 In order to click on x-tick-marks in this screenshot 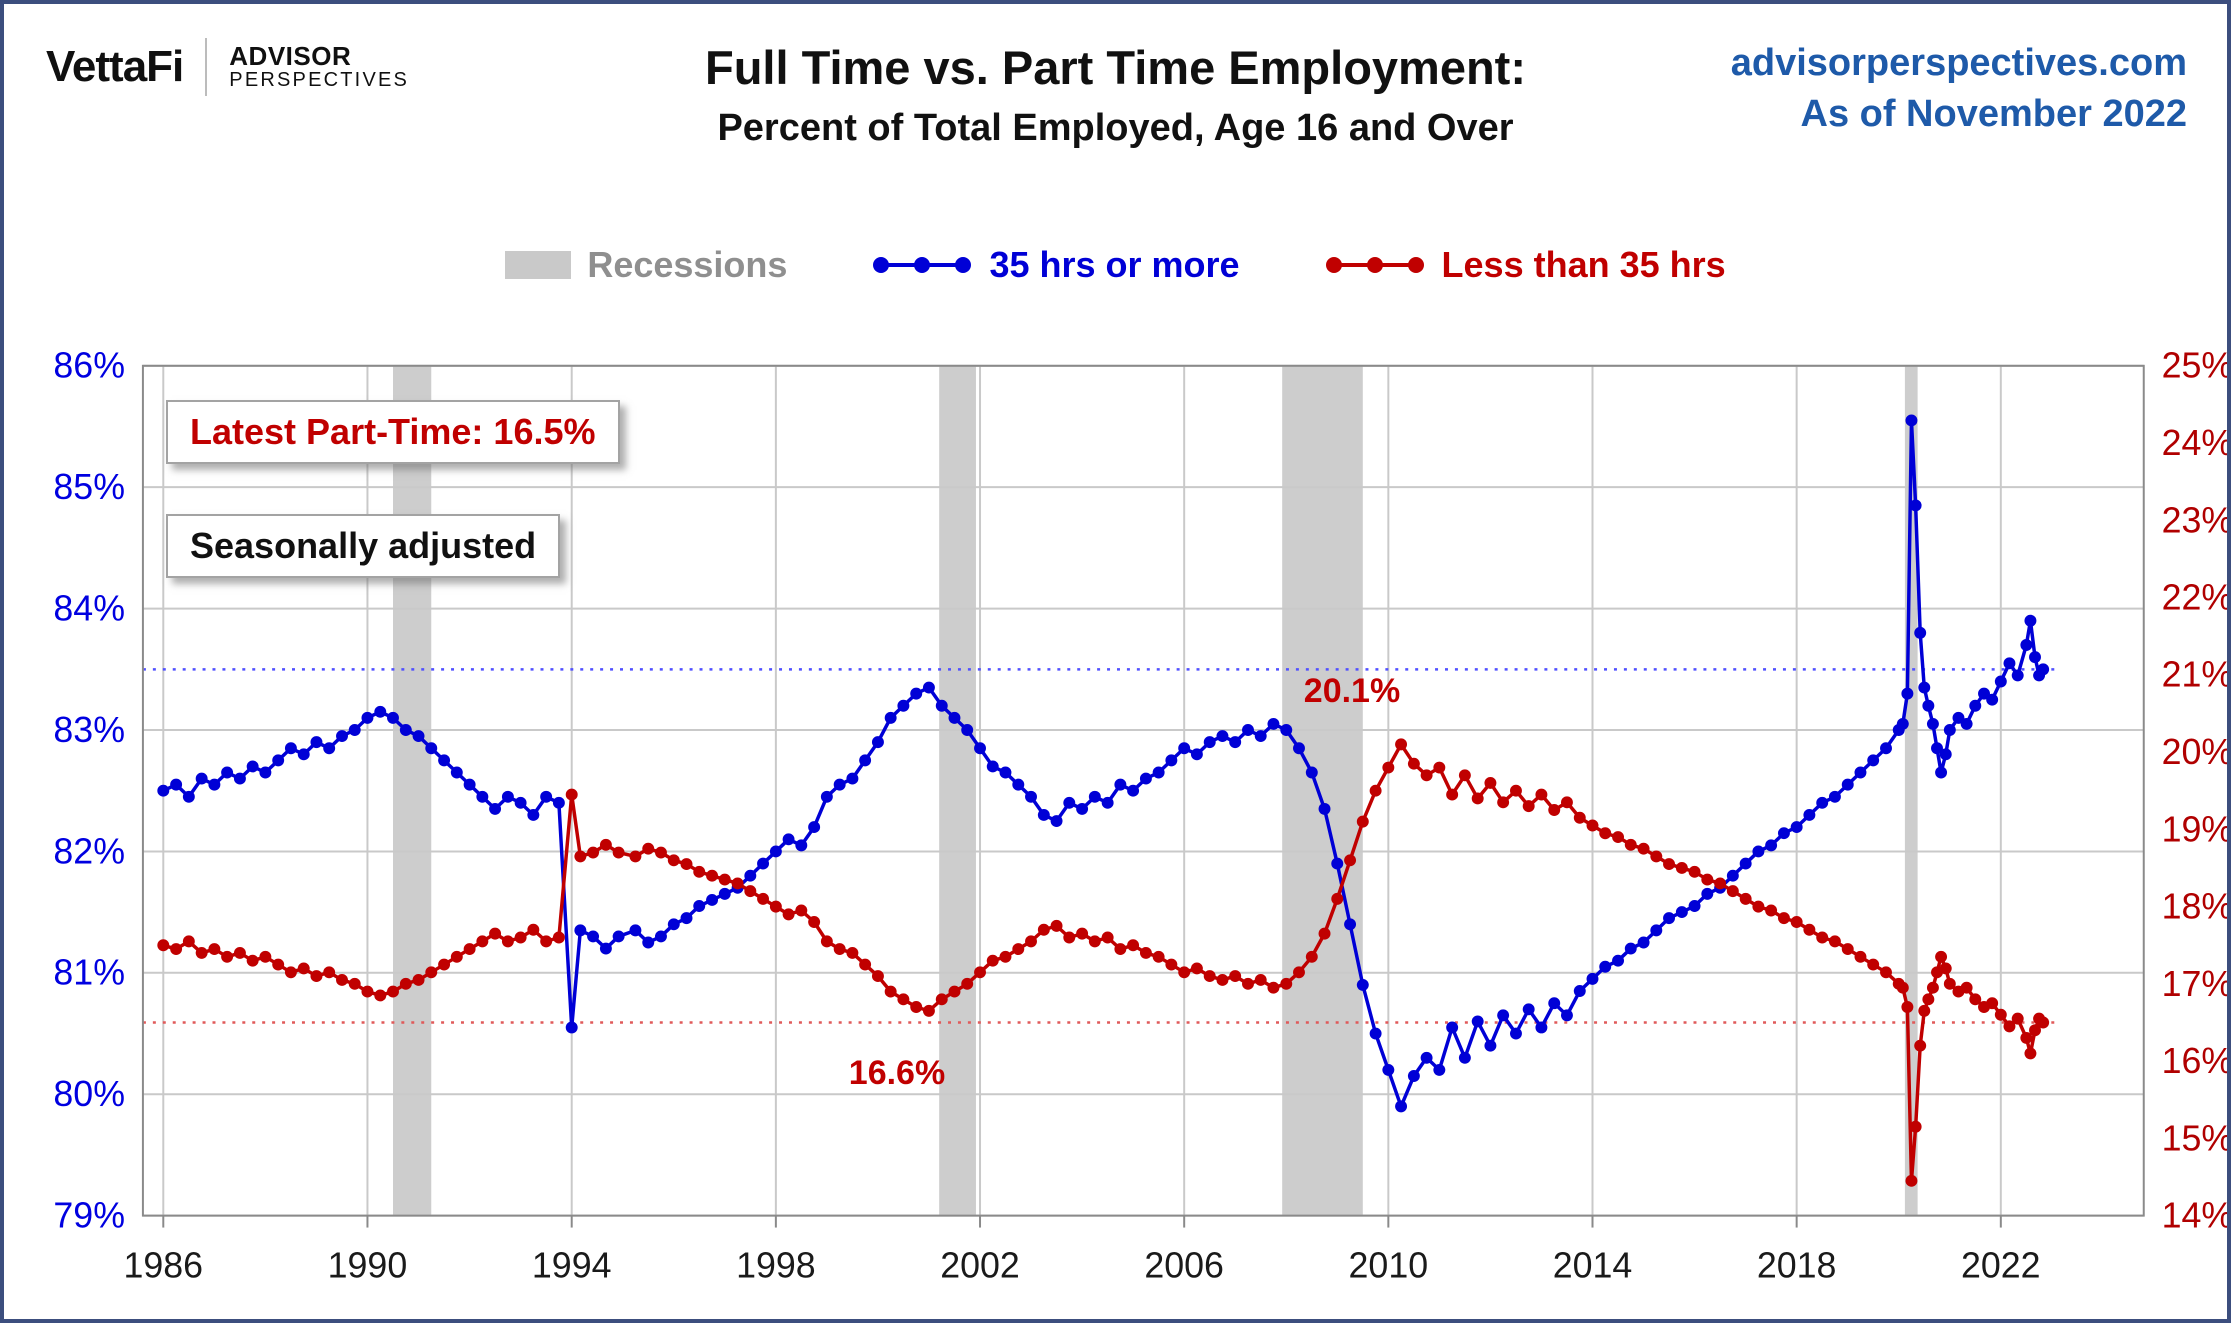, I will do `click(1082, 1221)`.